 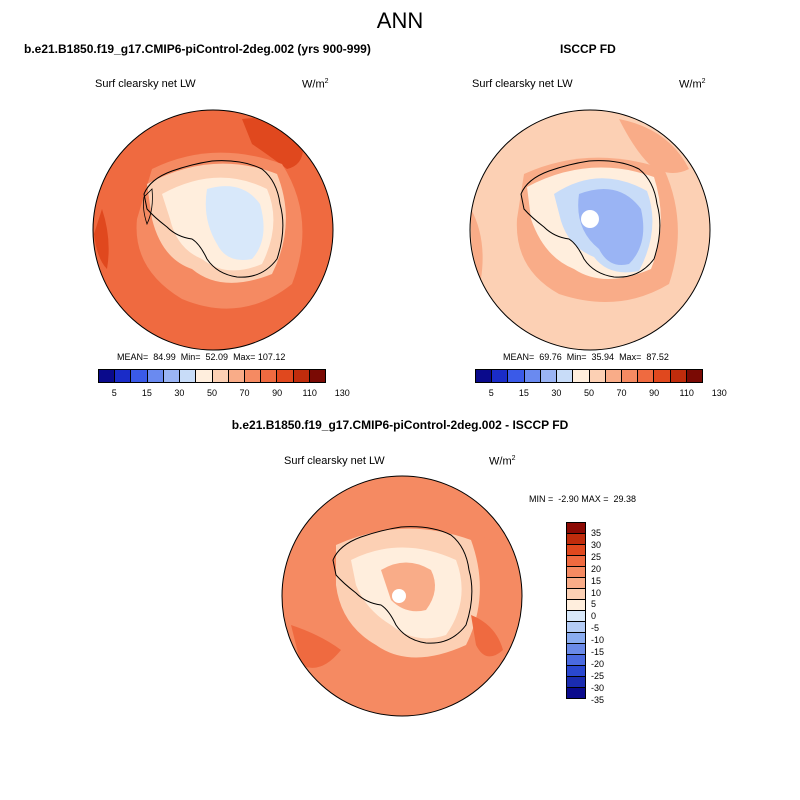 What do you see at coordinates (586, 357) in the screenshot?
I see `obs-stats: MEAN= 69.76 Min= 35.94 Max= 87.52` at bounding box center [586, 357].